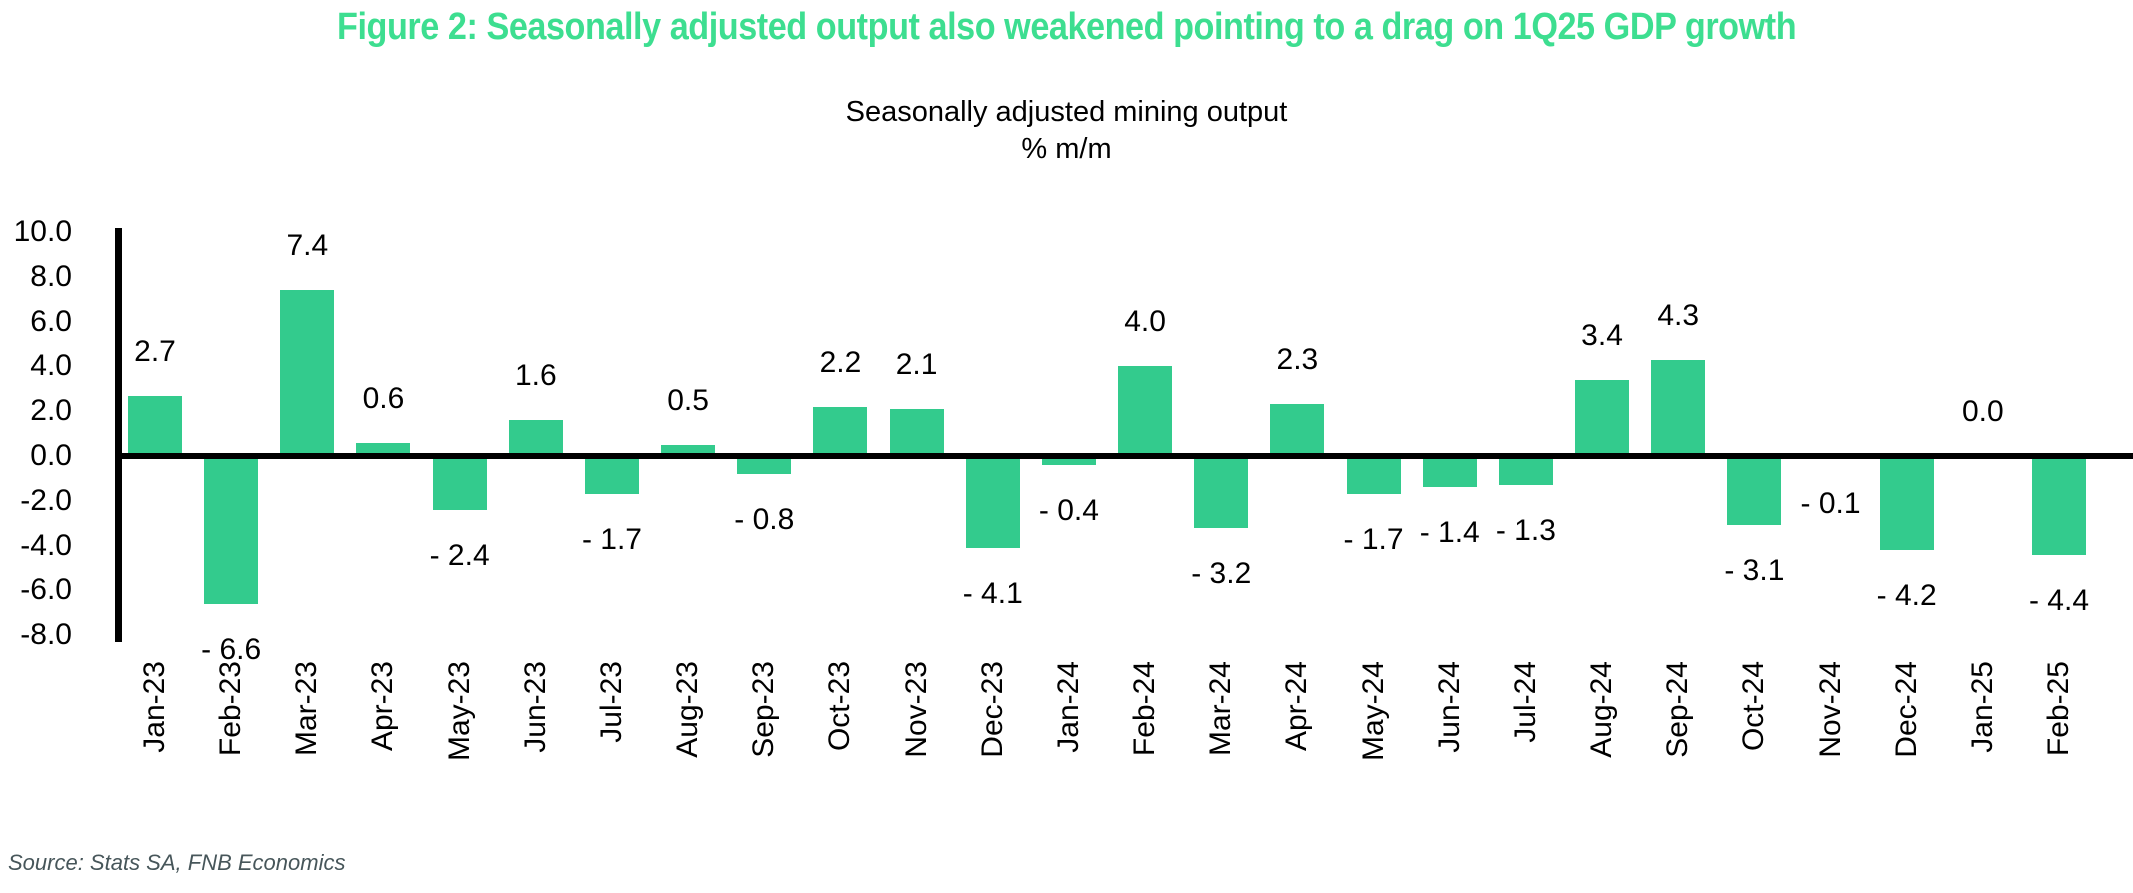  Describe the element at coordinates (459, 555) in the screenshot. I see `bar-value-label: - 2.4` at that location.